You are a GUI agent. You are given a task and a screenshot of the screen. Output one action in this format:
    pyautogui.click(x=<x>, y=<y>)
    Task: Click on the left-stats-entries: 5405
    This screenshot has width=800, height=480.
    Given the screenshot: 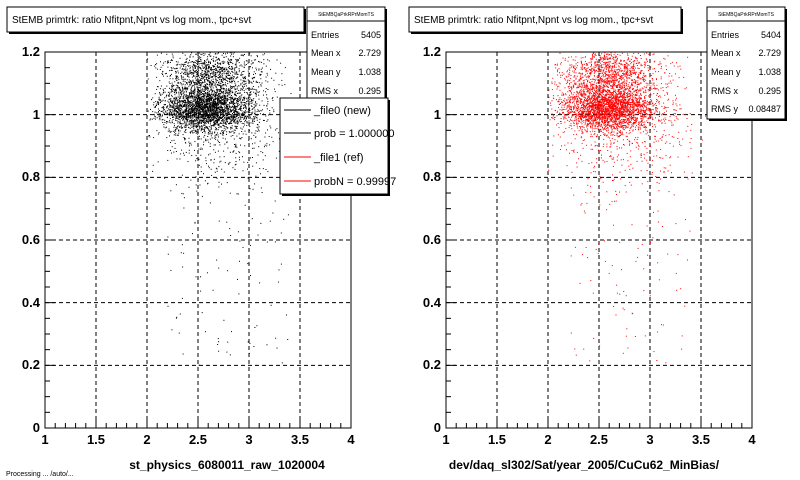 What is the action you would take?
    pyautogui.click(x=371, y=35)
    